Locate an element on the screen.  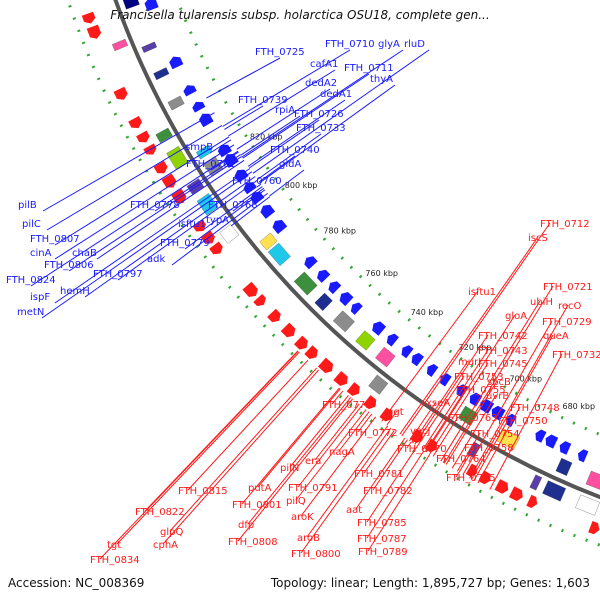
reverse-gene-label: FTH_0773 is located at coordinates (347, 405).